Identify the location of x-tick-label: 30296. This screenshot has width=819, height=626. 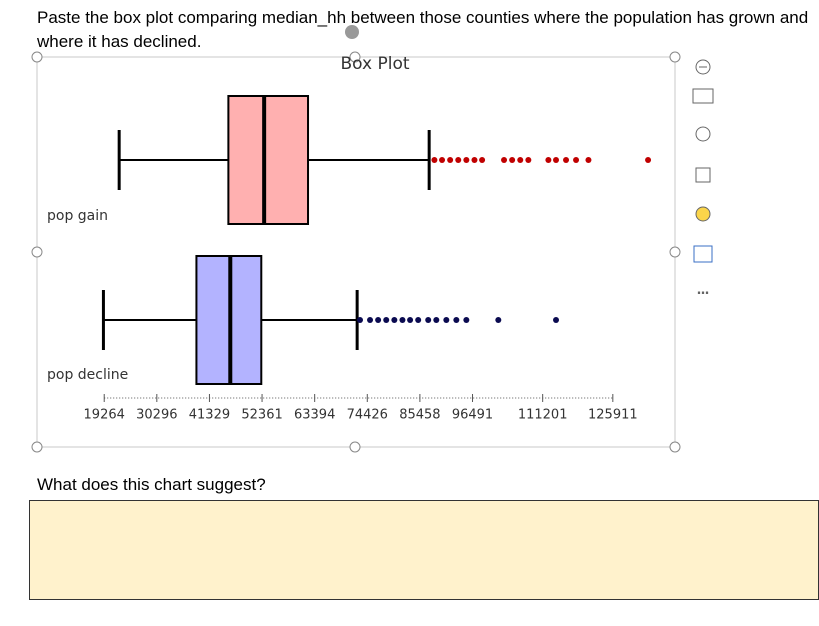
(156, 415).